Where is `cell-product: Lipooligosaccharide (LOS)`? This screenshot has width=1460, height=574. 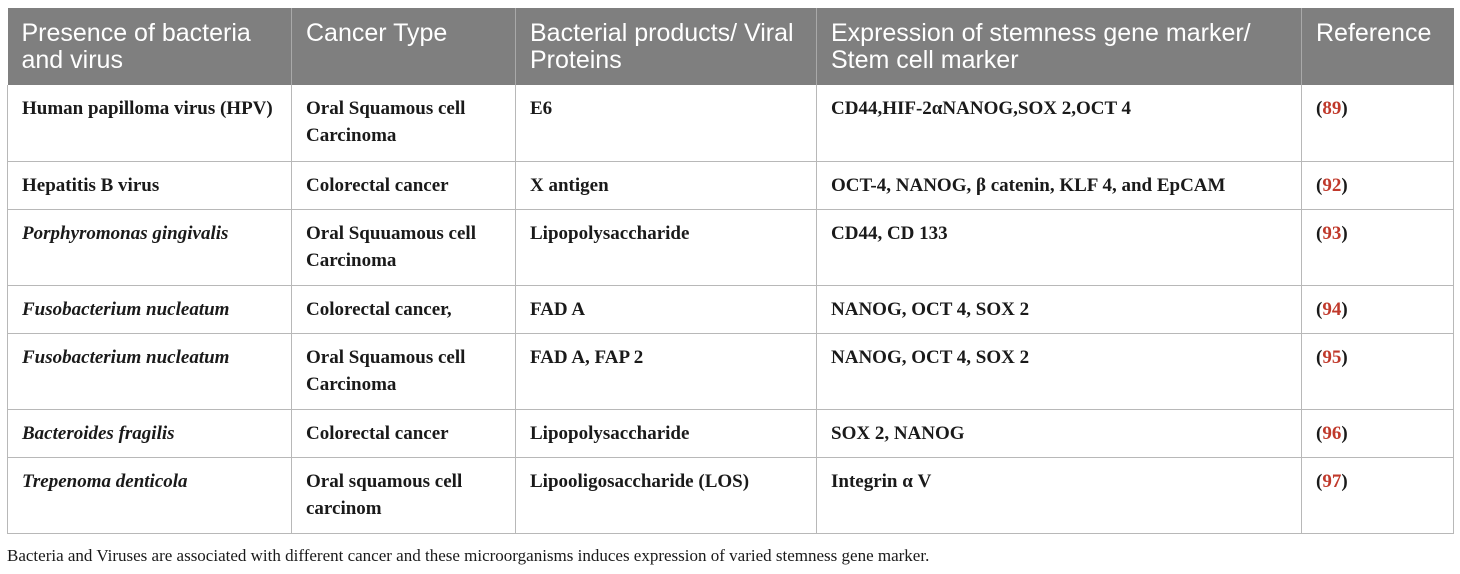
cell-product: Lipooligosaccharide (LOS) is located at coordinates (666, 495).